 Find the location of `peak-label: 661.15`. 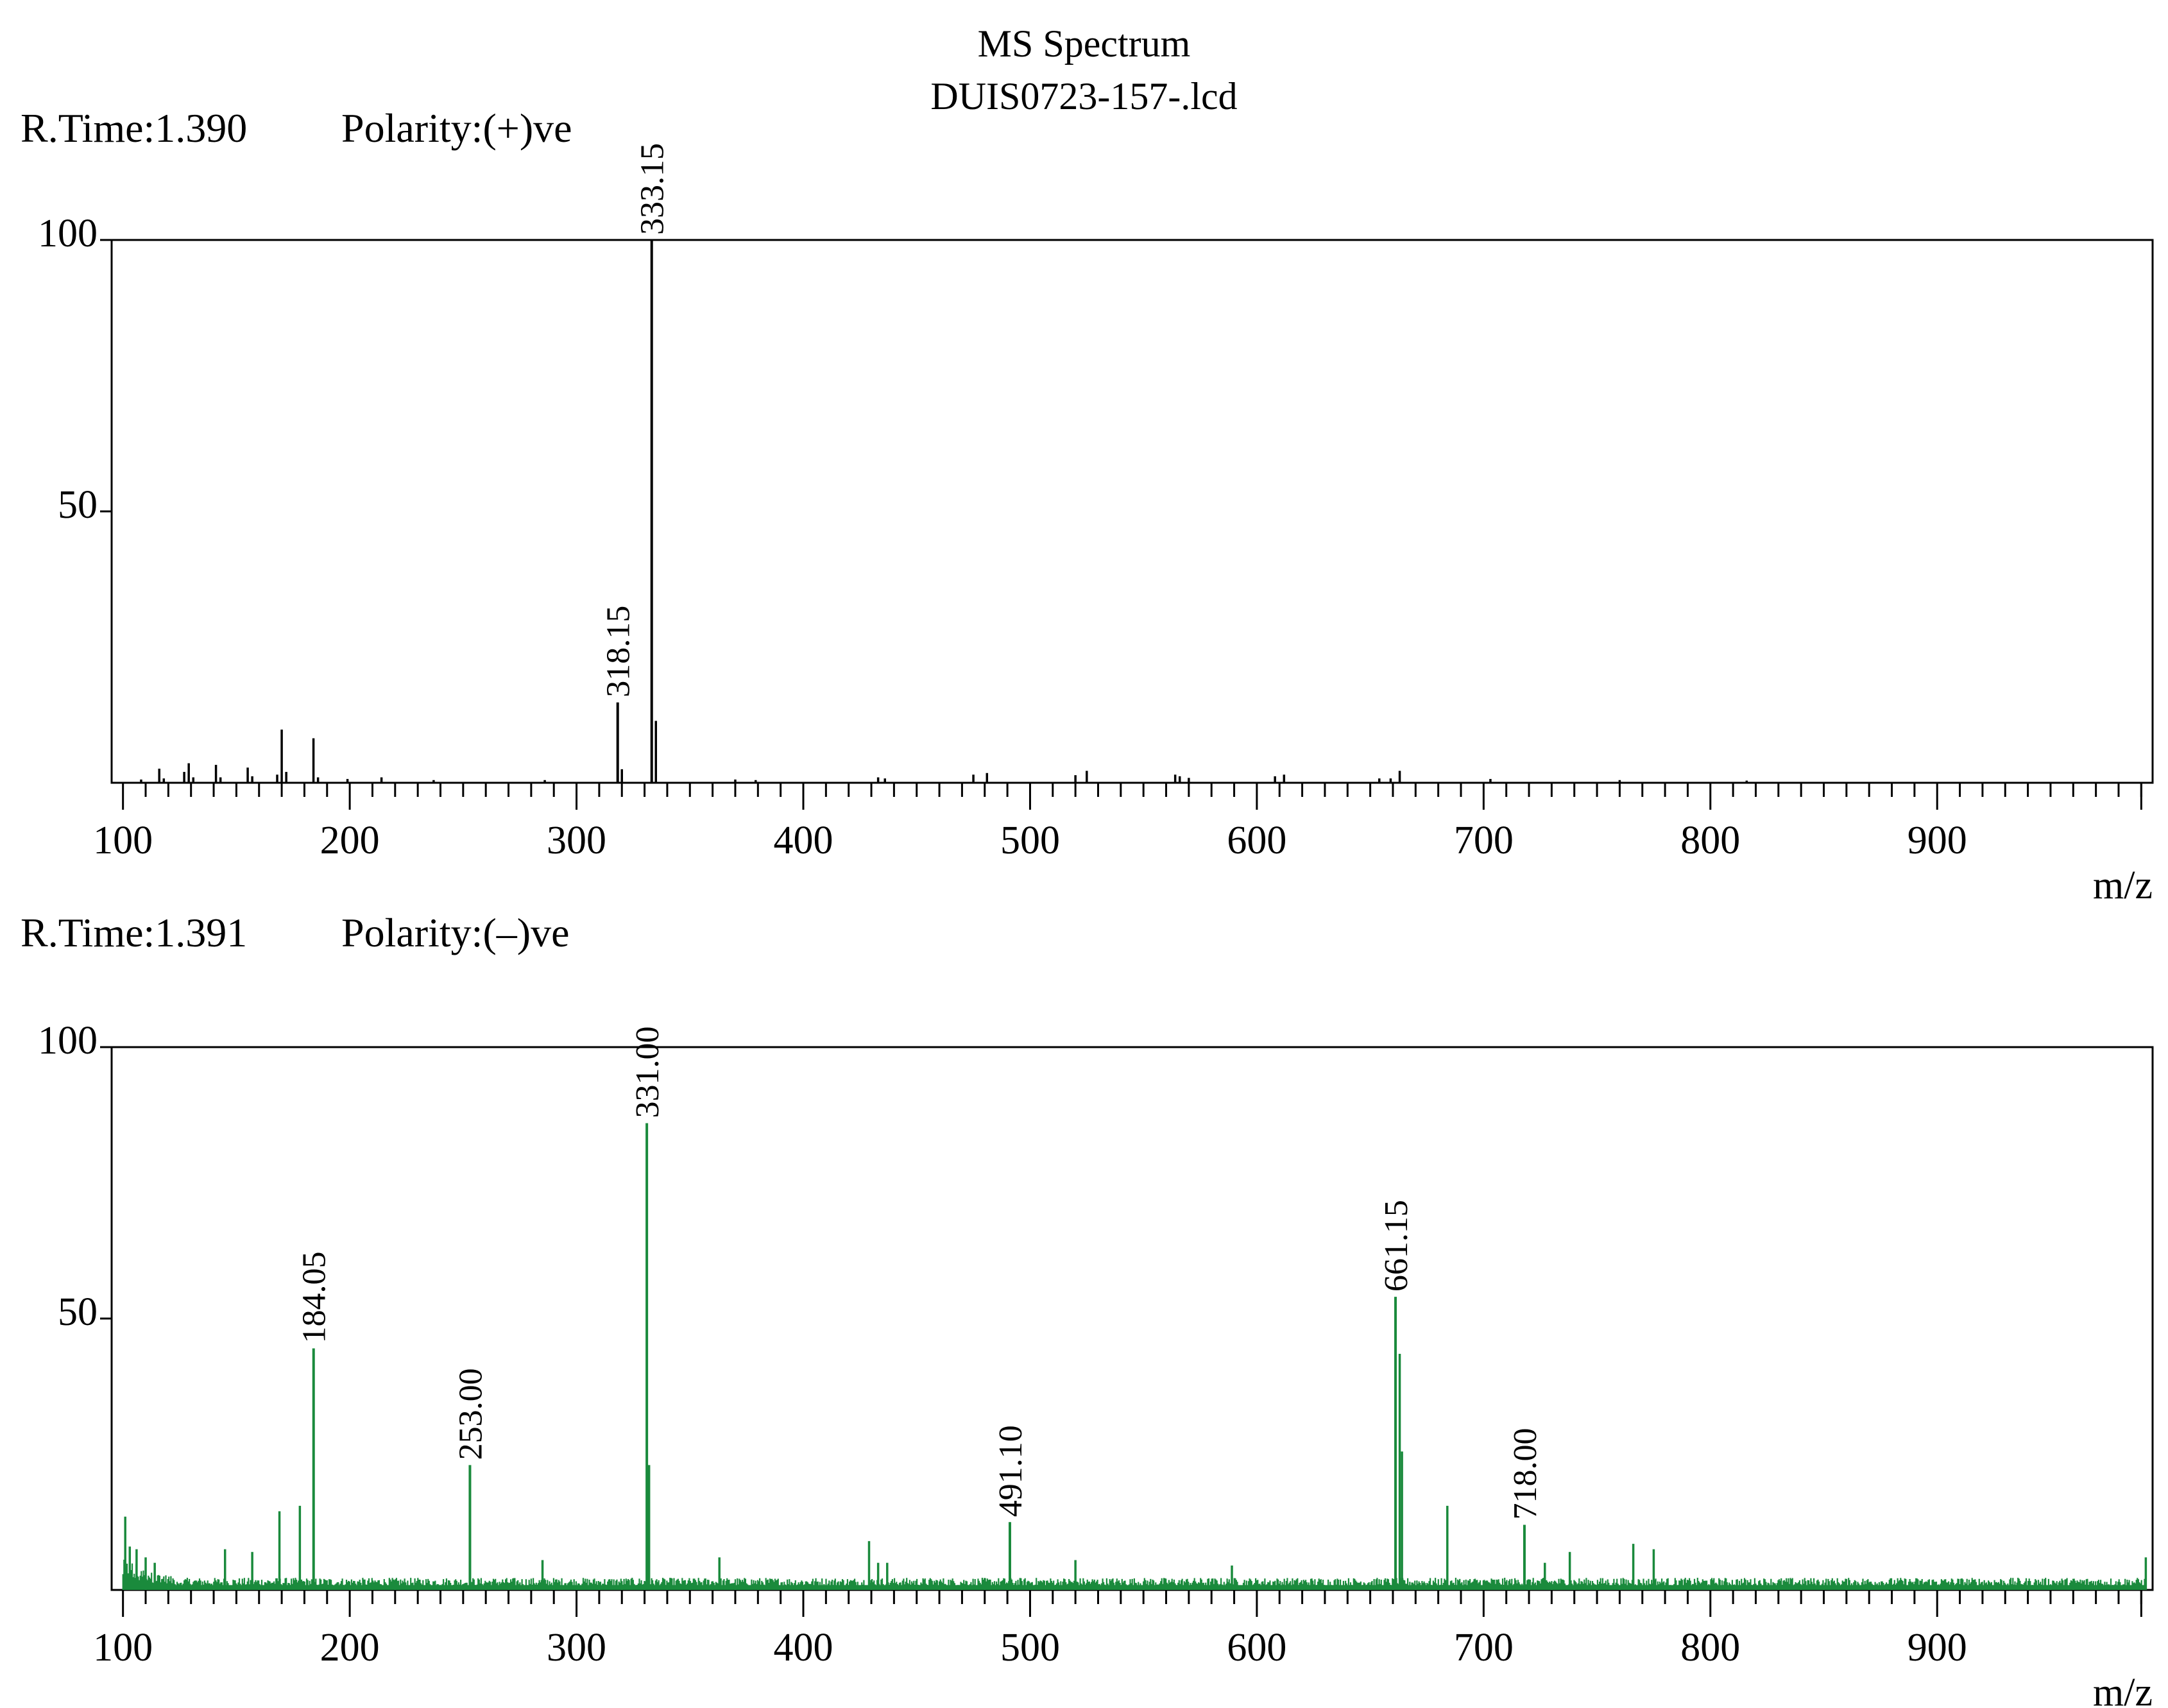

peak-label: 661.15 is located at coordinates (1397, 1246).